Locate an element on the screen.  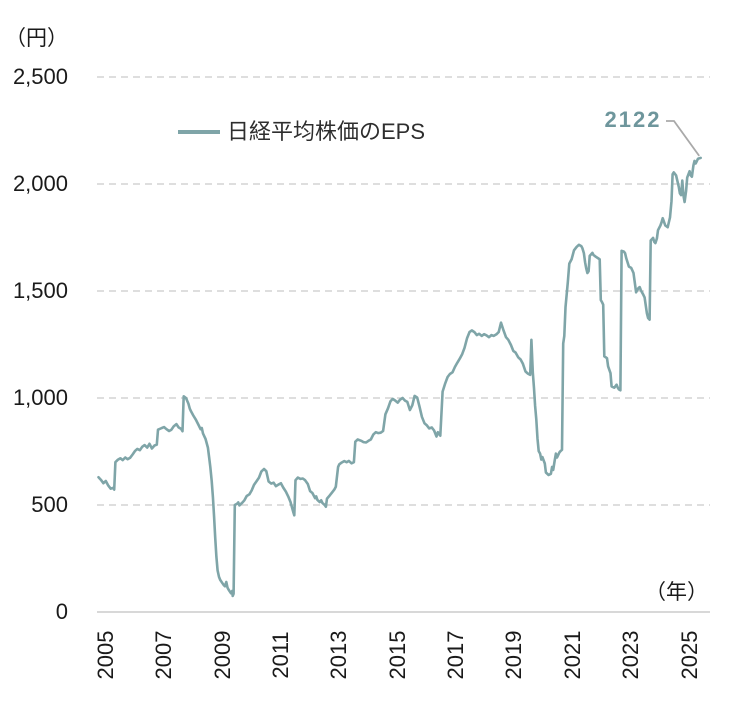
y-tick-label: 1,000 is located at coordinates (40, 397).